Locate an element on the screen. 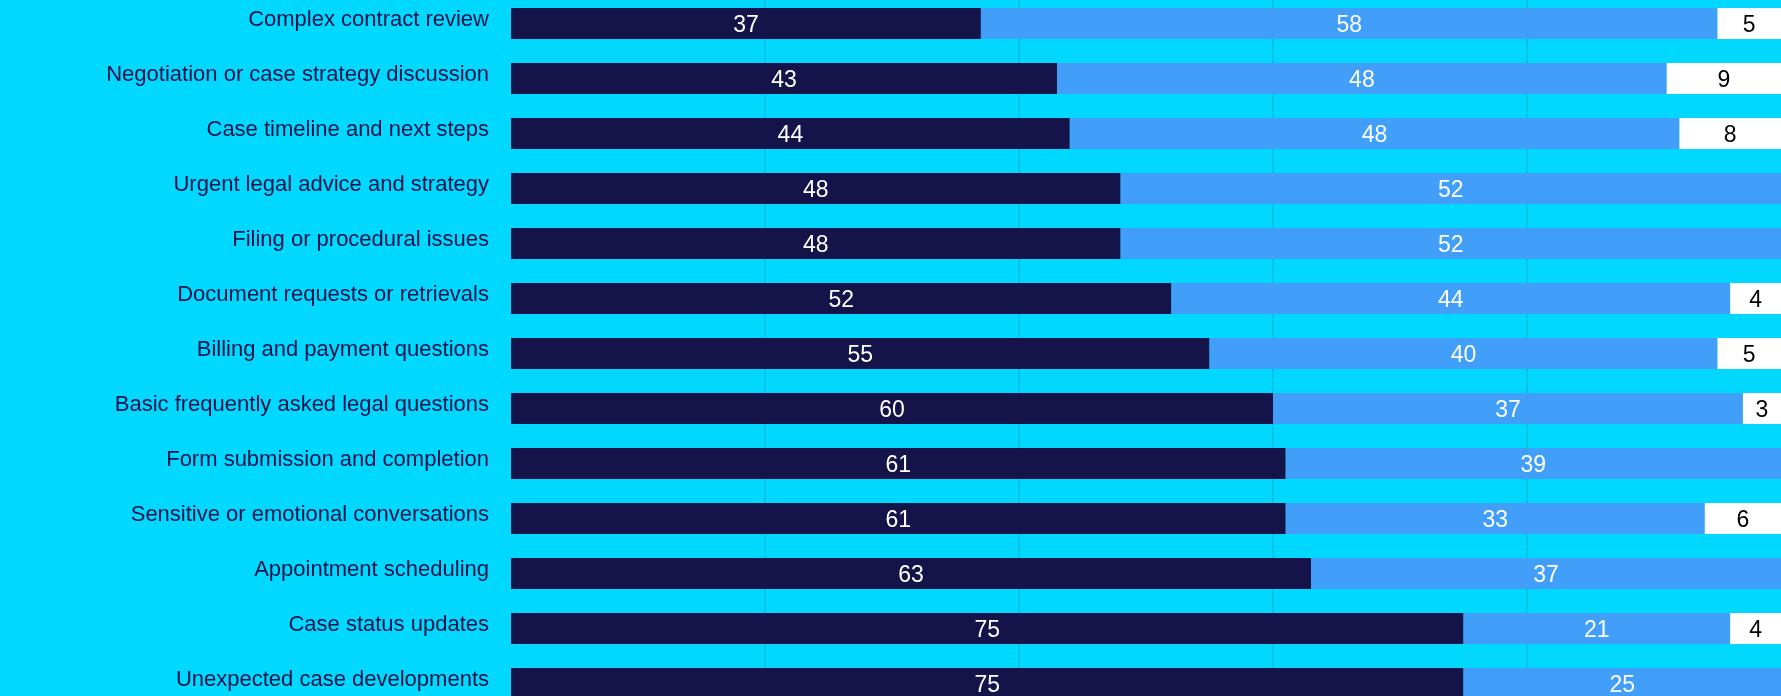 The height and width of the screenshot is (696, 1781). data-label: 55 is located at coordinates (860, 353).